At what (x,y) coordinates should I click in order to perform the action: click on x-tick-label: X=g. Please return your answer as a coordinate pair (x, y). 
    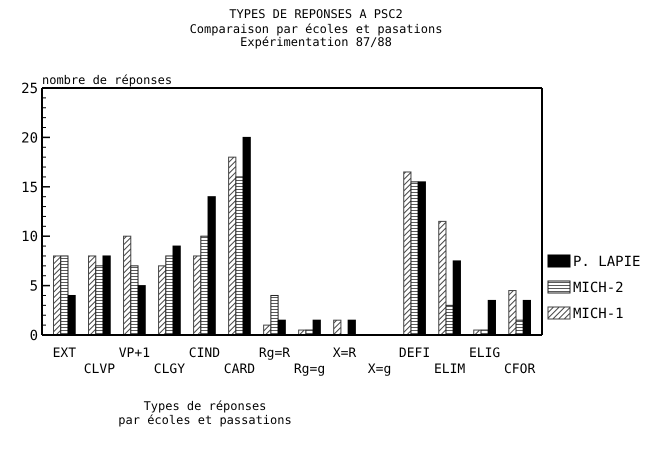
    Looking at the image, I should click on (380, 369).